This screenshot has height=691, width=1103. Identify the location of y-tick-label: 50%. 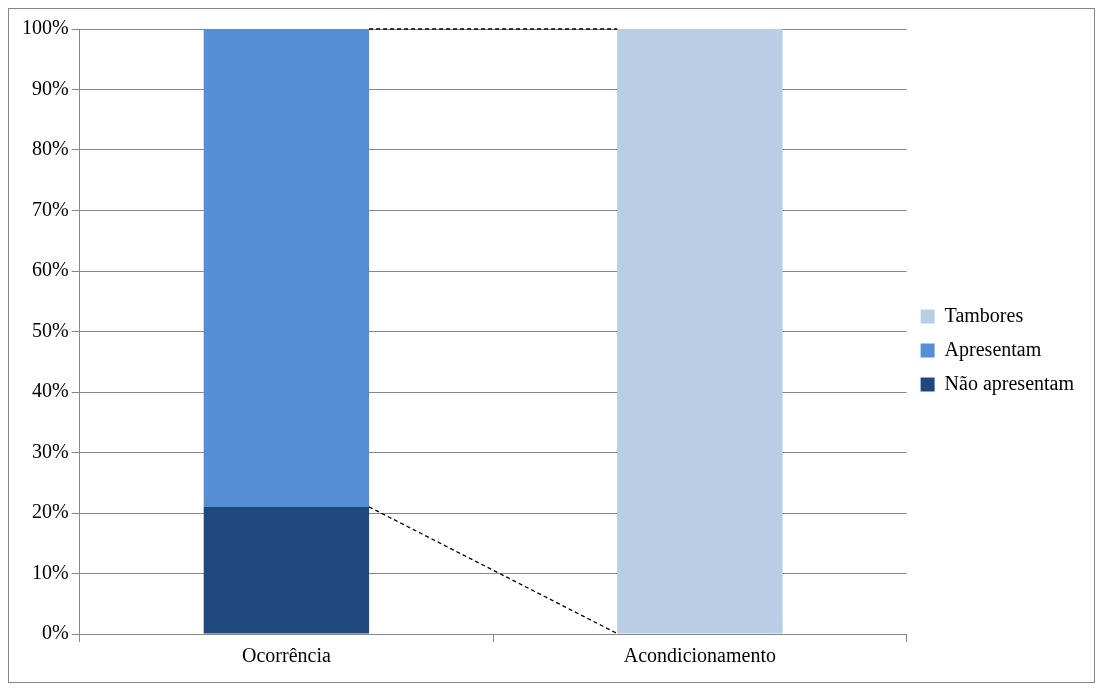
(50, 329).